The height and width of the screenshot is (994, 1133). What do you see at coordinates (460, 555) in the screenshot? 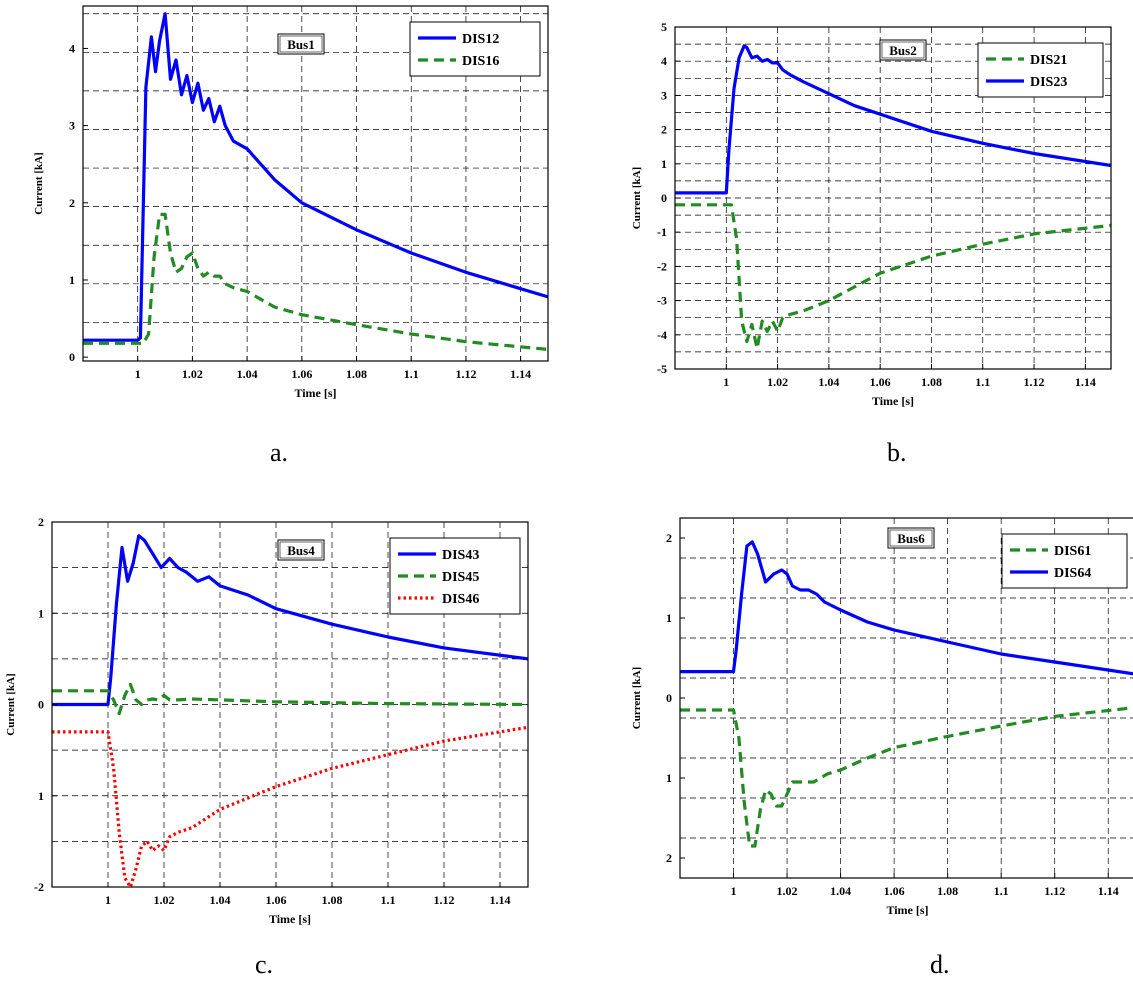
I see `legend-label-dis43: DIS43` at bounding box center [460, 555].